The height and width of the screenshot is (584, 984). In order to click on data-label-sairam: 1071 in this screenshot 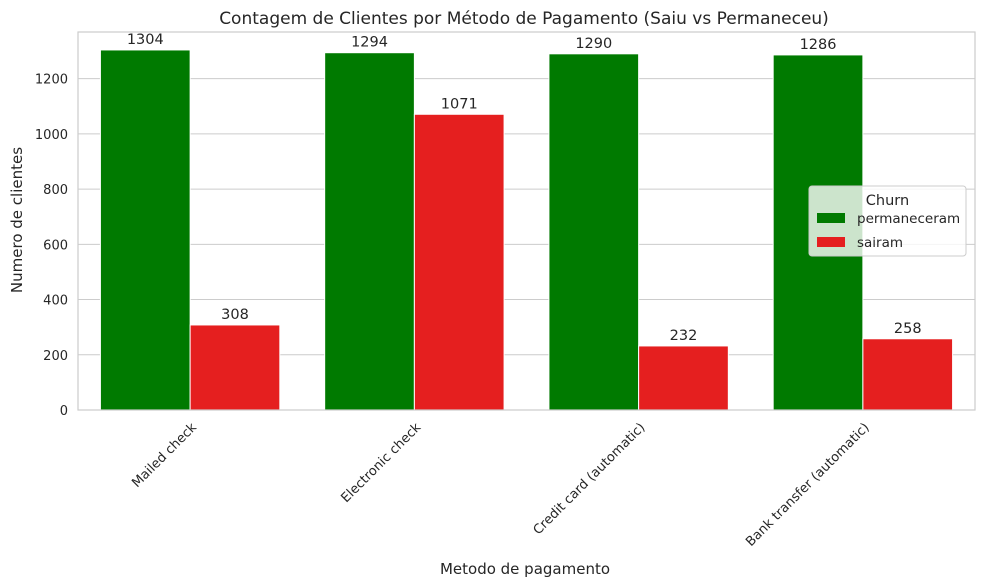, I will do `click(459, 104)`.